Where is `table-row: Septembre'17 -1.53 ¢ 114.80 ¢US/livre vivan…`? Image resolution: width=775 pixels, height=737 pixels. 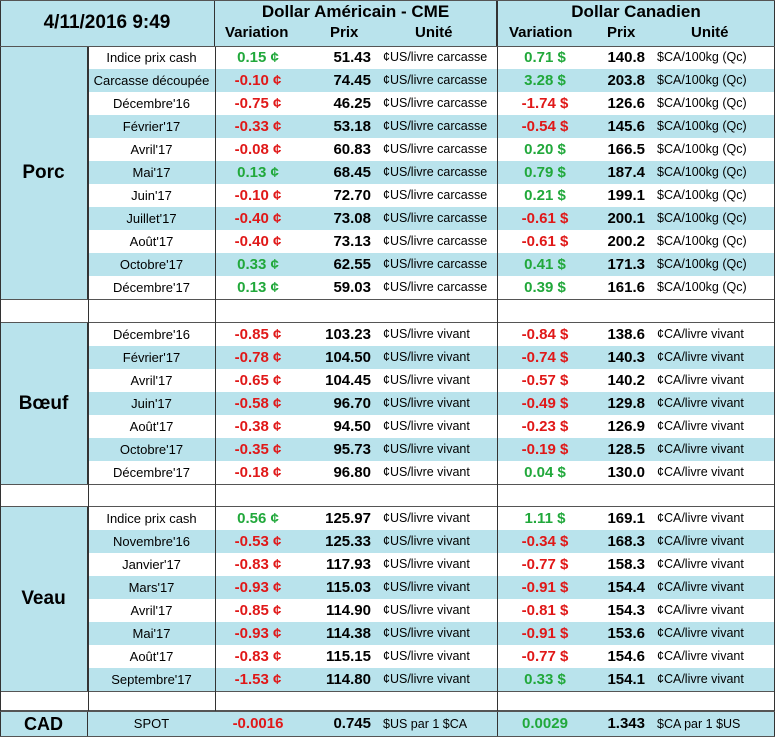
table-row: Septembre'17 -1.53 ¢ 114.80 ¢US/livre vivan… is located at coordinates (387, 679).